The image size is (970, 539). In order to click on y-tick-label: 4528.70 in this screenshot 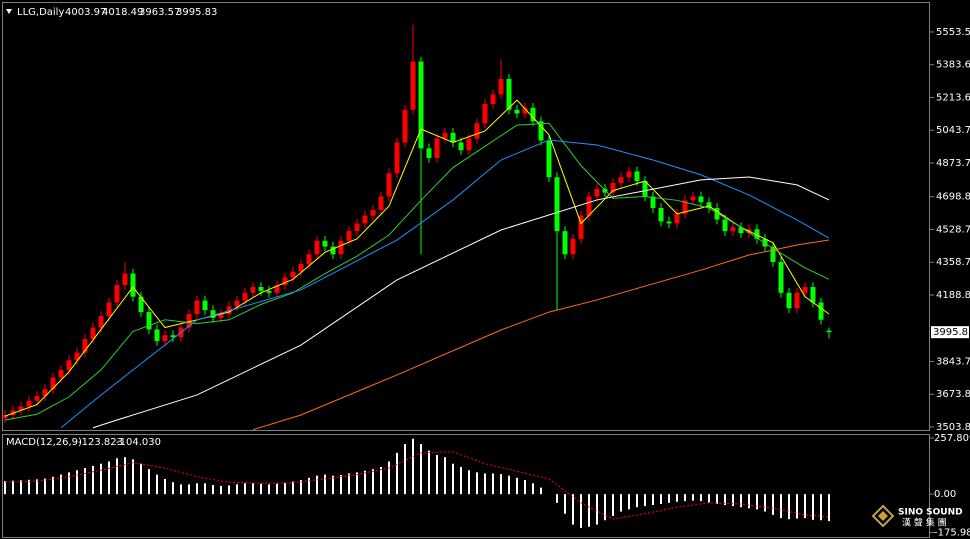, I will do `click(953, 229)`.